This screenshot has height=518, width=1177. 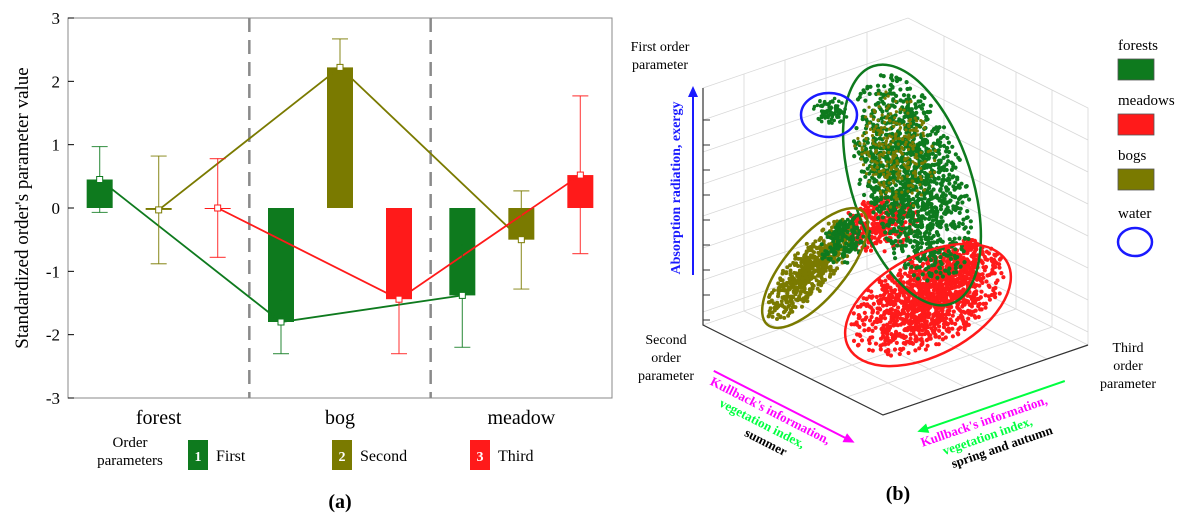 What do you see at coordinates (1128, 366) in the screenshot?
I see `axis-third-line2: order` at bounding box center [1128, 366].